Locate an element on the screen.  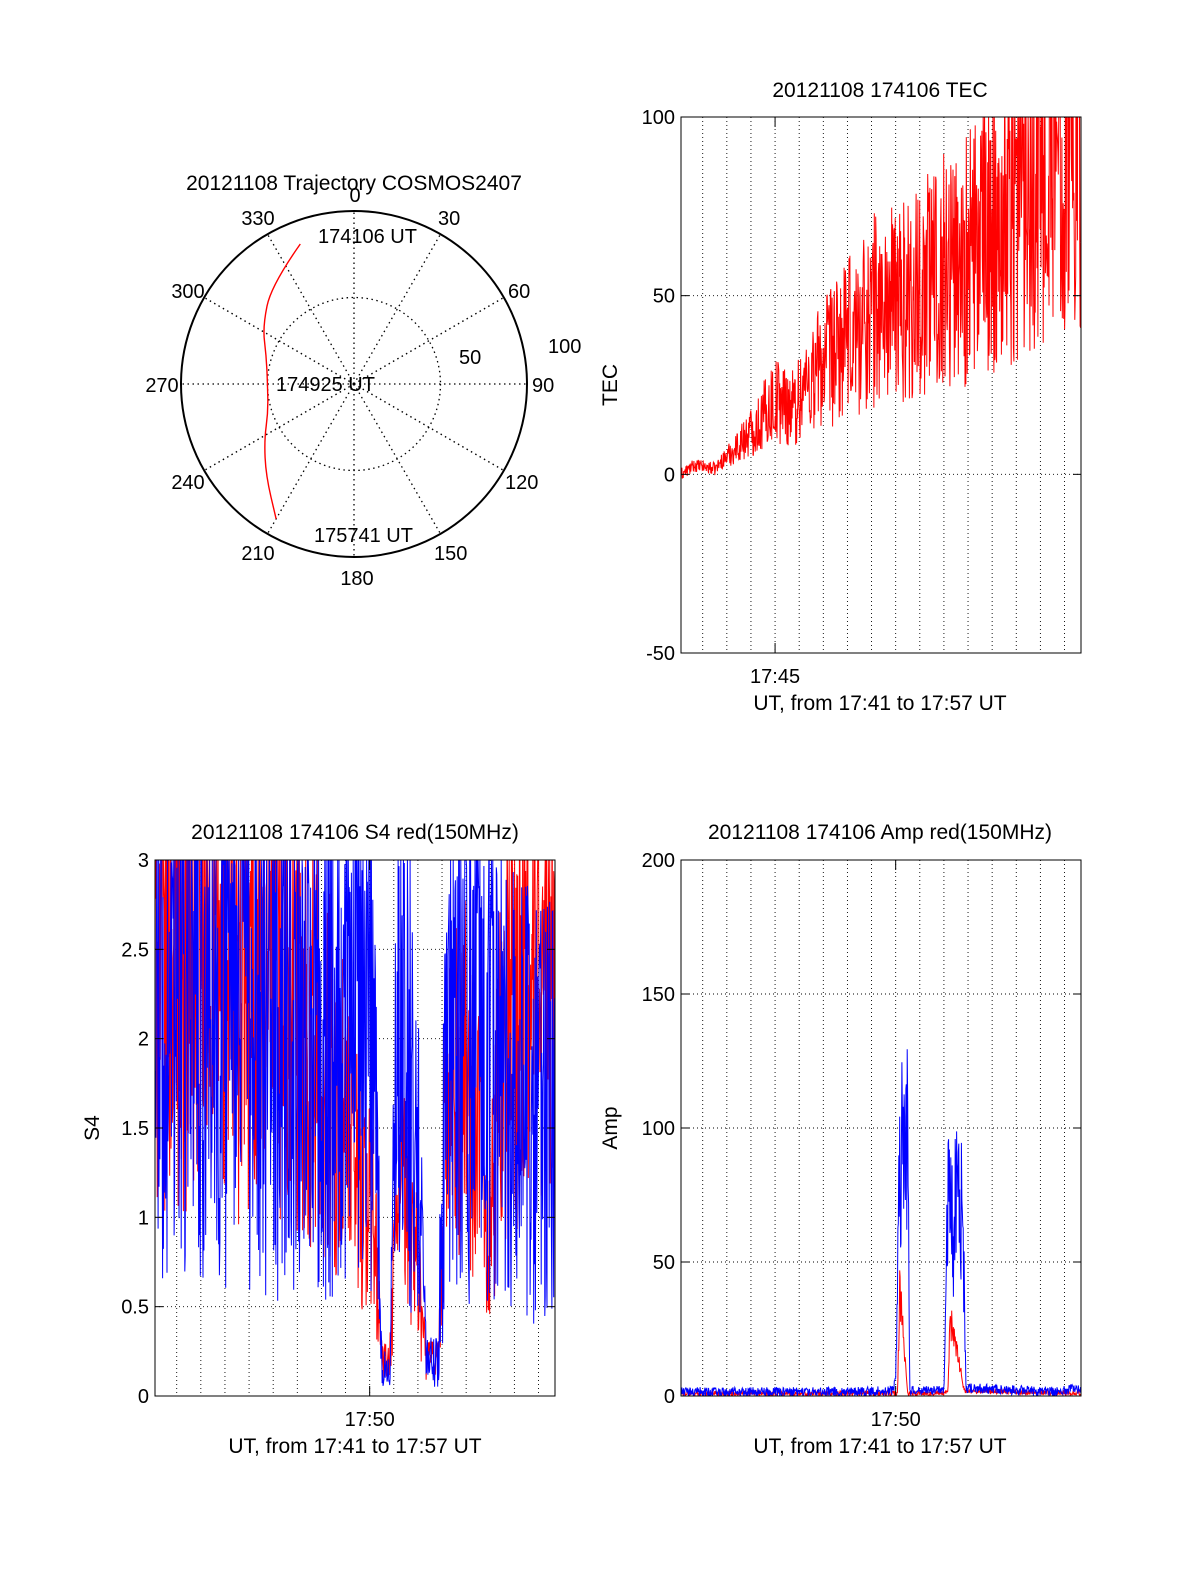
trajectory-title: 20121108 Trajectory COSMOS2407 is located at coordinates (354, 183).